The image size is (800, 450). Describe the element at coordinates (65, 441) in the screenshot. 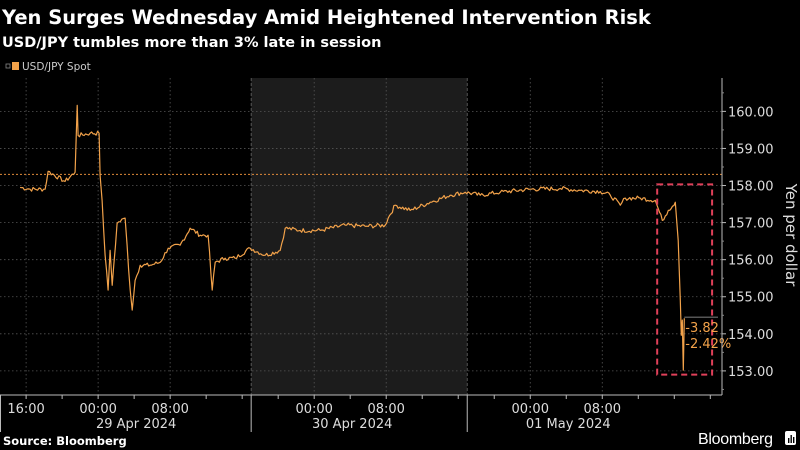

I see `source-note: Source: Bloomberg` at that location.